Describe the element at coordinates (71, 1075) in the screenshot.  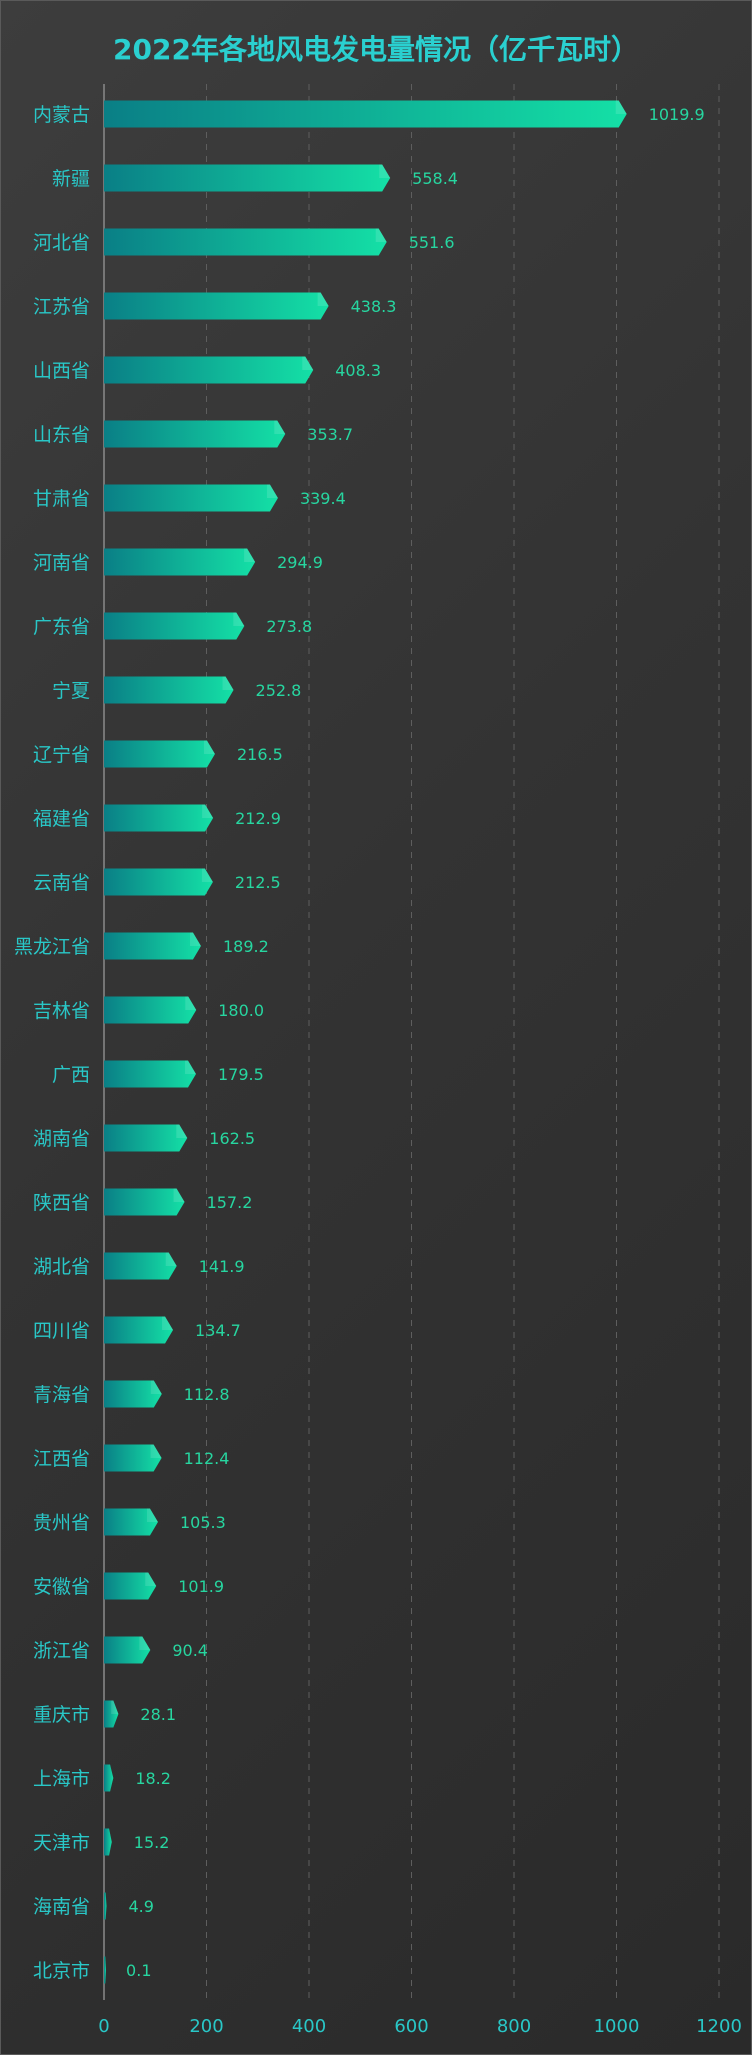
I see `category-label: 广西` at that location.